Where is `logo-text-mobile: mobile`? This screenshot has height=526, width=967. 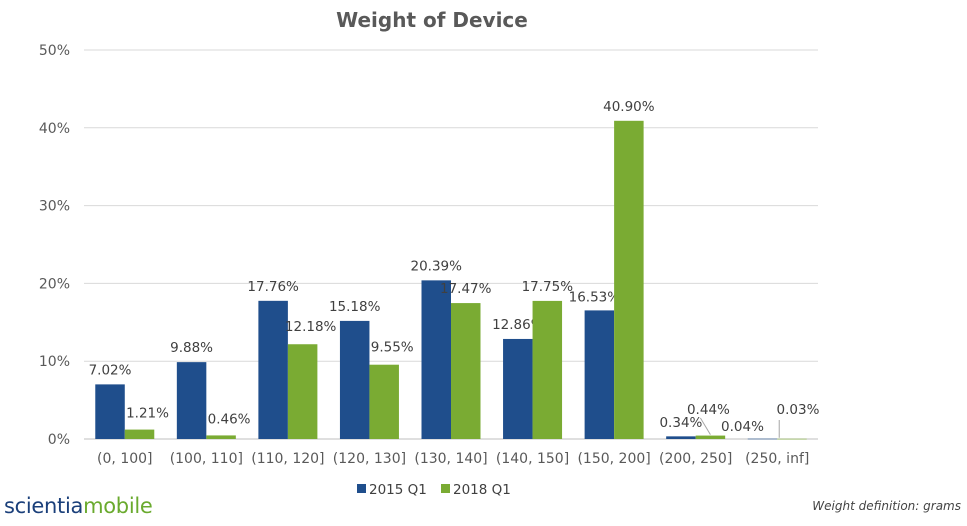
logo-text-mobile: mobile is located at coordinates (118, 506).